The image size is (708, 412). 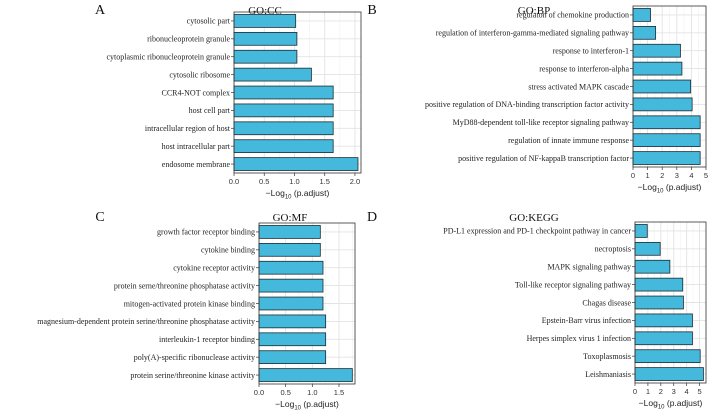 What do you see at coordinates (207, 339) in the screenshot?
I see `category-label: interleukin-1 receptor binding` at bounding box center [207, 339].